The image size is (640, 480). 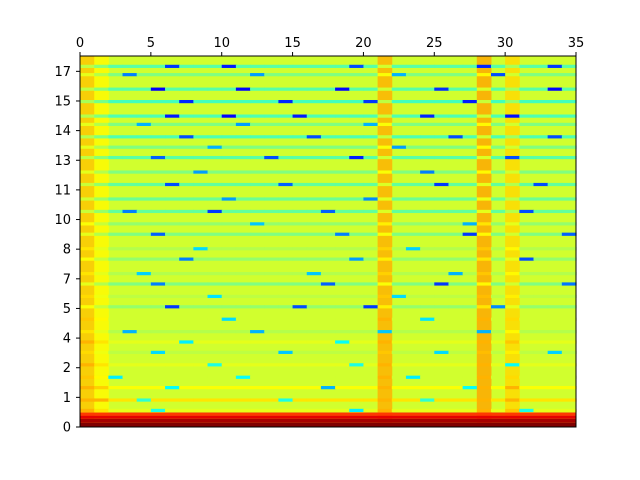 I want to click on x-tick-label: 30, so click(x=505, y=43).